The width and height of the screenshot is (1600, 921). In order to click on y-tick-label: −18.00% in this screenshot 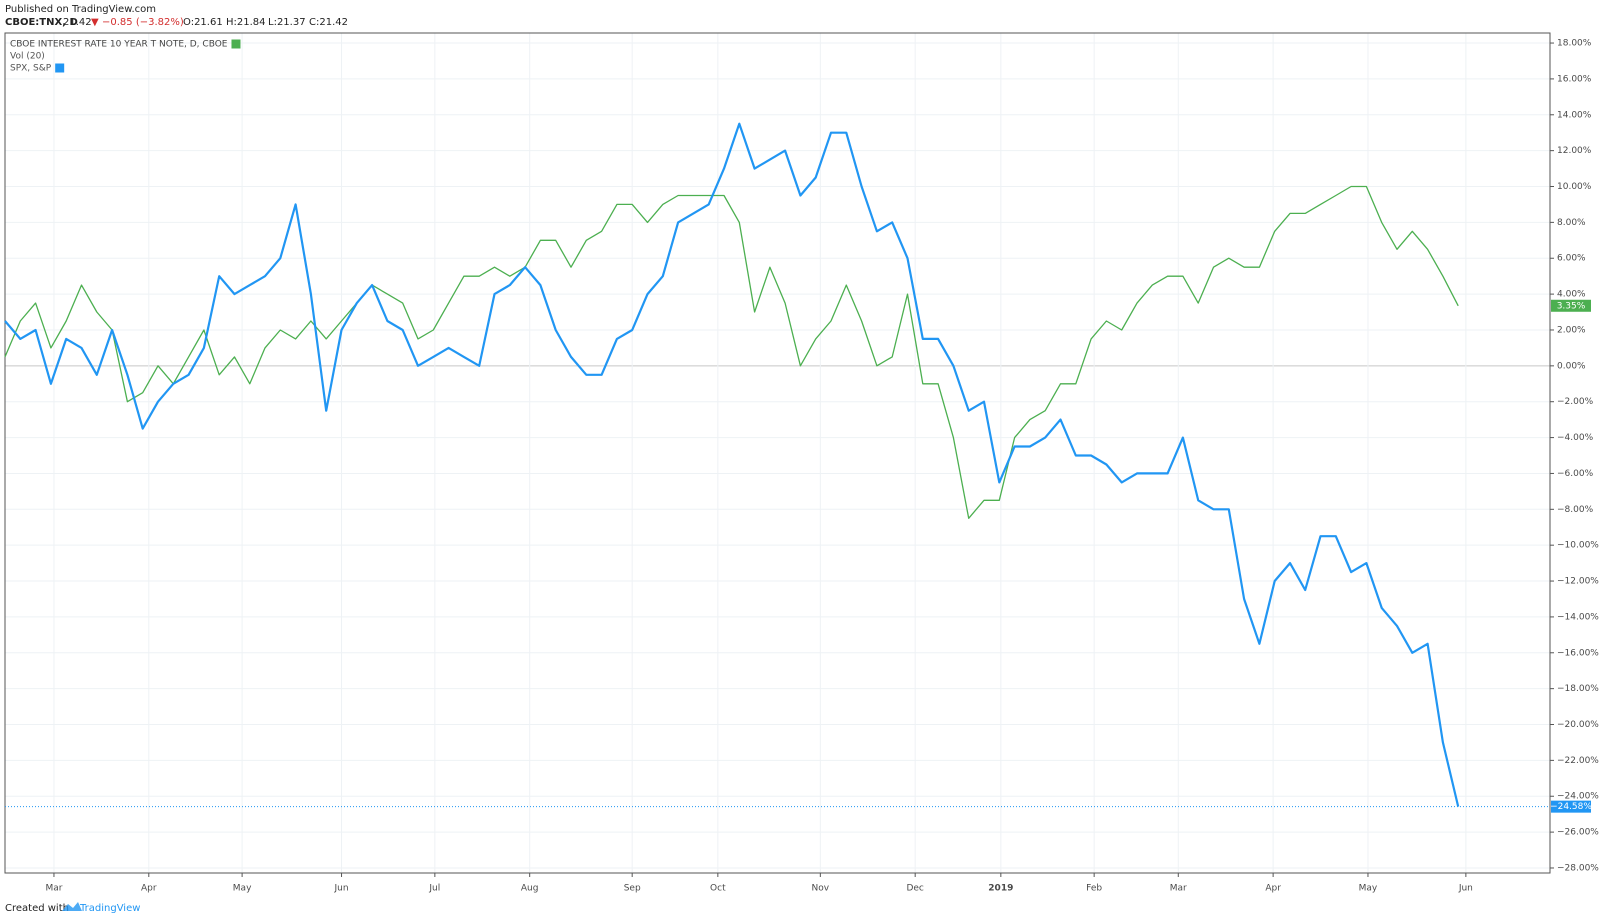, I will do `click(1578, 689)`.